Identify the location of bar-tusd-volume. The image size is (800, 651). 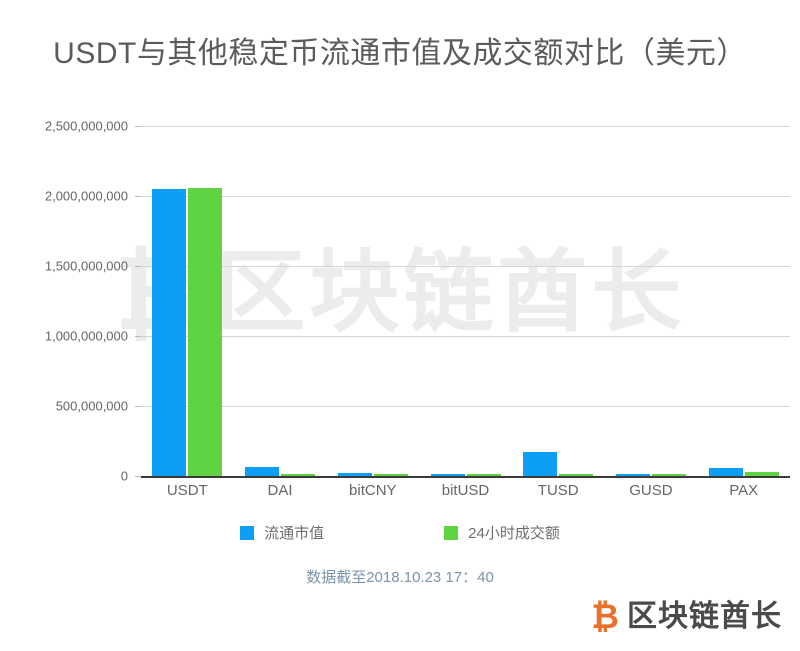
(576, 475).